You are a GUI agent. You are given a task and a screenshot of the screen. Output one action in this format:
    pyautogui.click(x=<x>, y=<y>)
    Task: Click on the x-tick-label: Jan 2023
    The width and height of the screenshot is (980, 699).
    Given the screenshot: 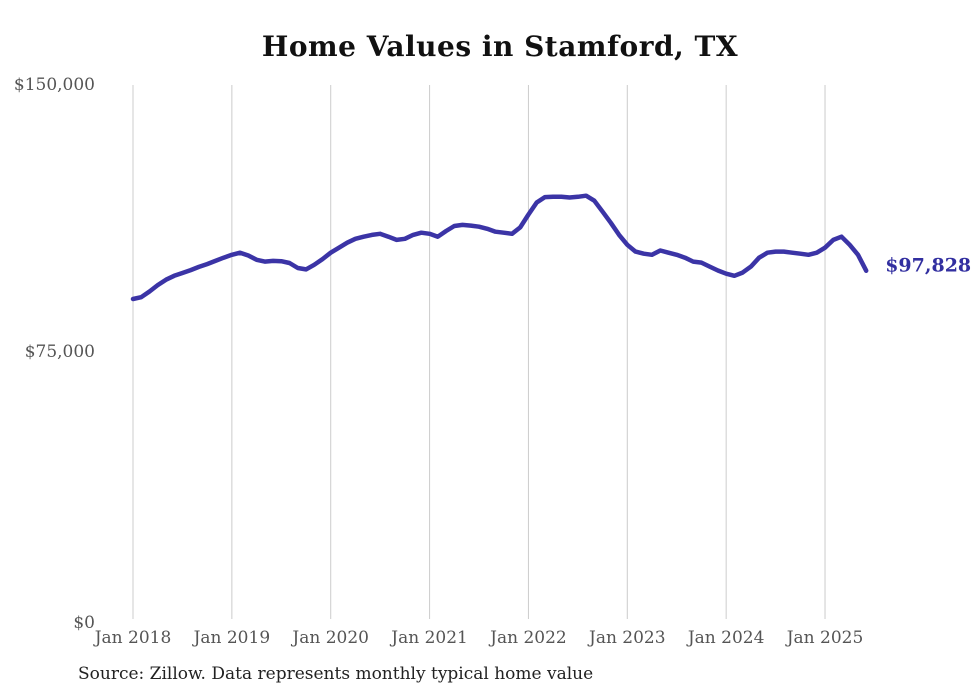 What is the action you would take?
    pyautogui.click(x=626, y=638)
    